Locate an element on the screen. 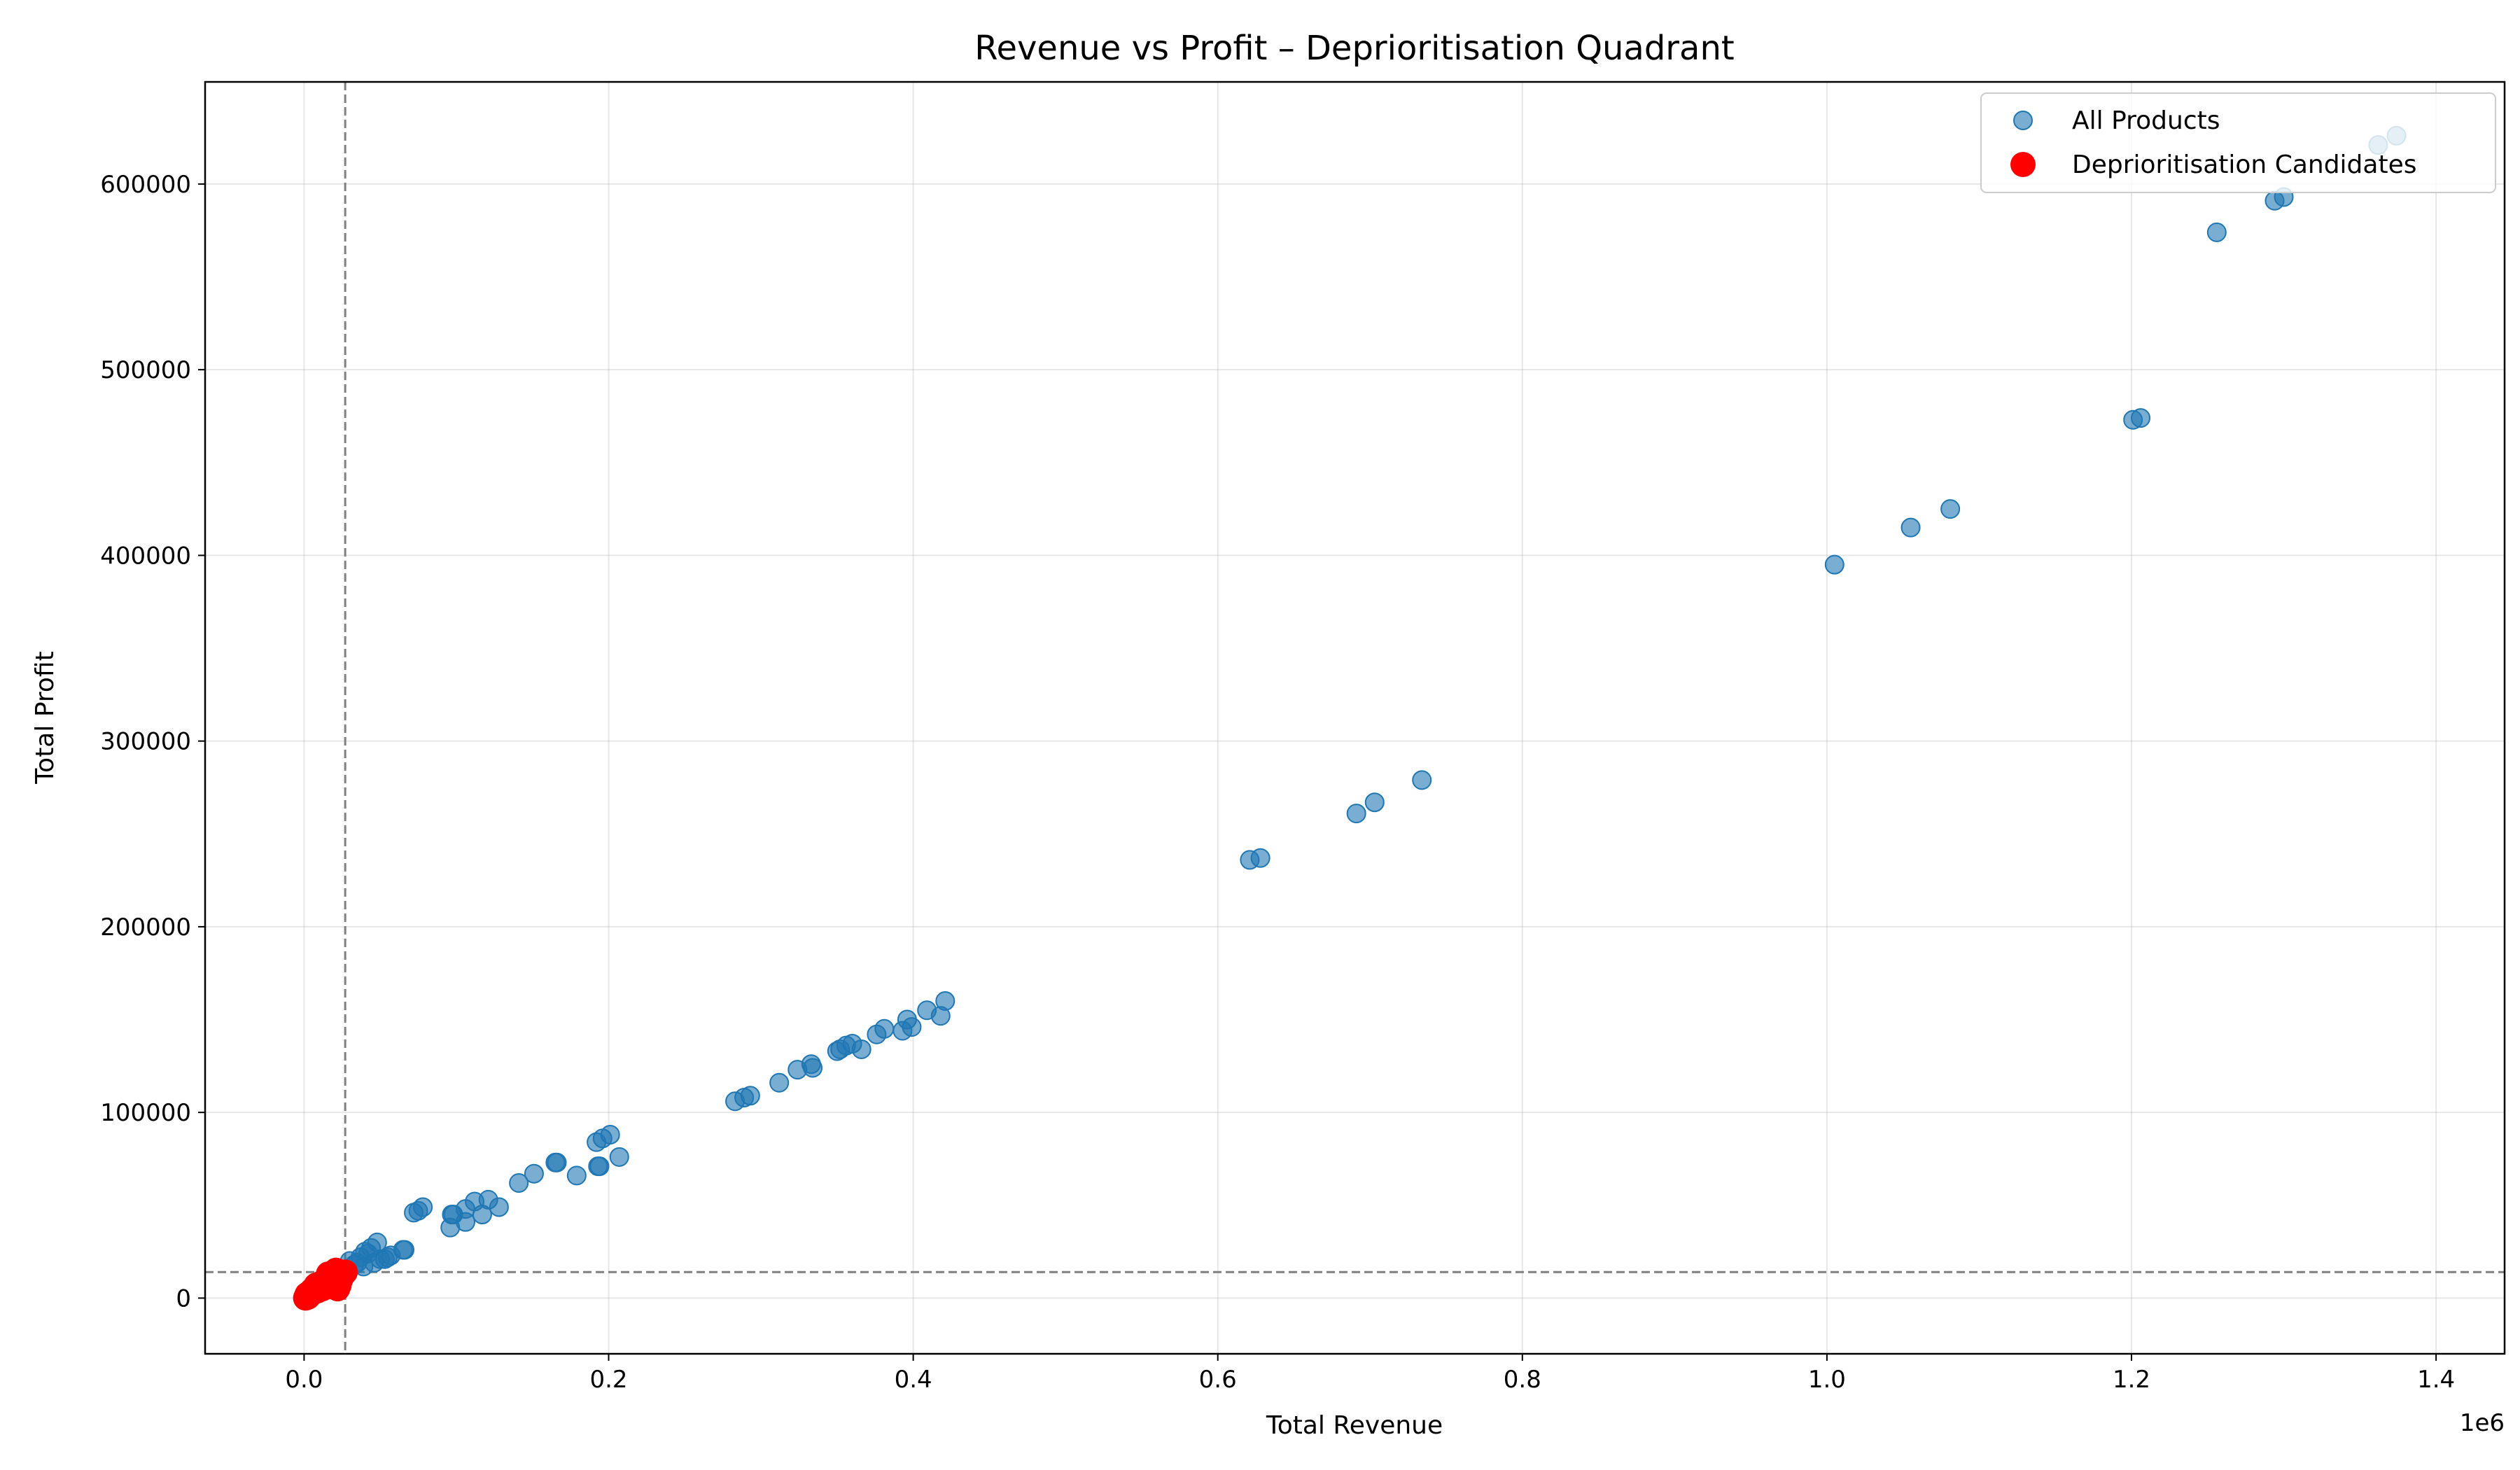 This screenshot has width=2520, height=1470. y-tick-label: 200000 is located at coordinates (145, 927).